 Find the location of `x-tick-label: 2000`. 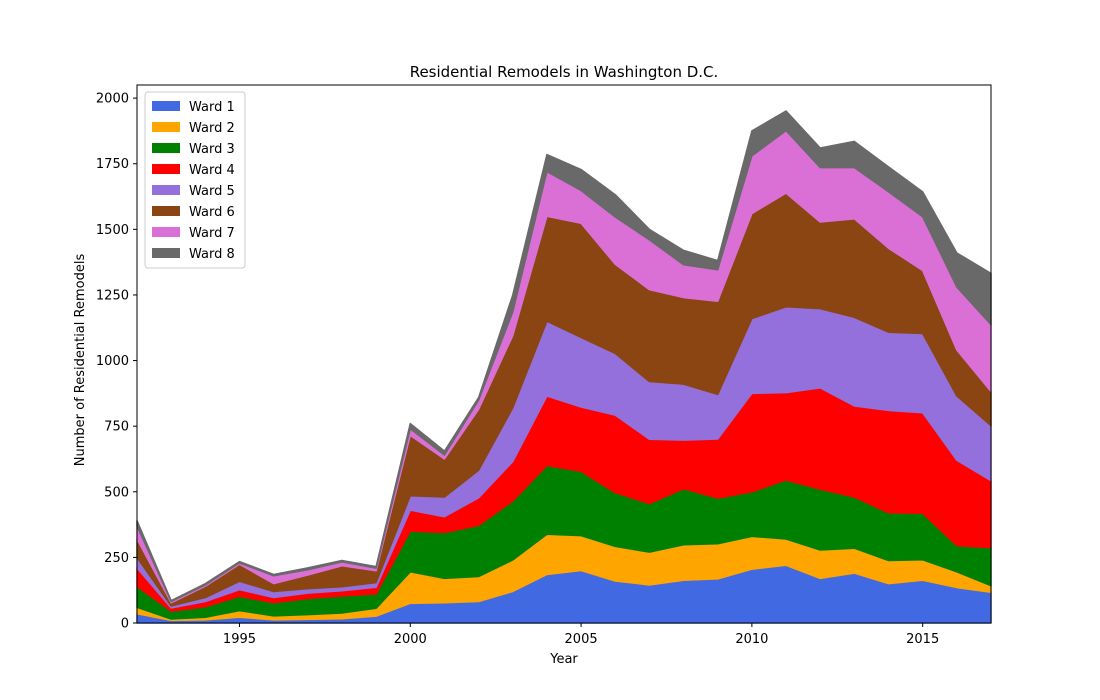

x-tick-label: 2000 is located at coordinates (410, 639).